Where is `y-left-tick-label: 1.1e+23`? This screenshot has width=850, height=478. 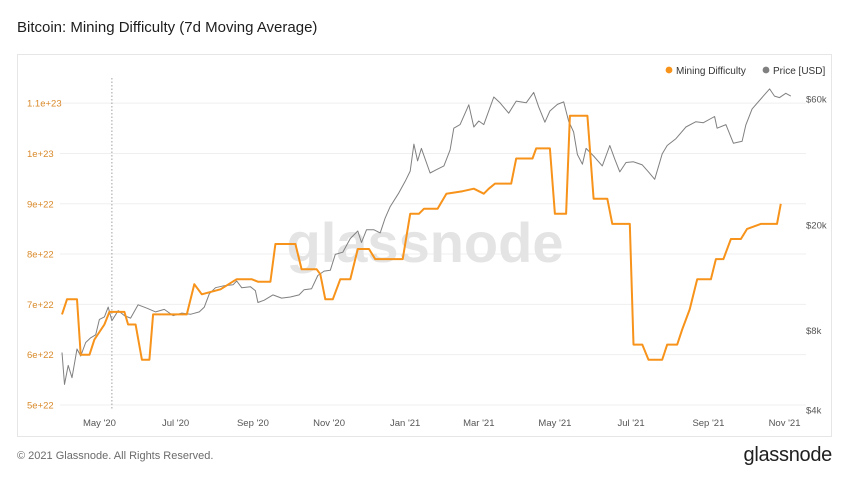
y-left-tick-label: 1.1e+23 is located at coordinates (44, 104).